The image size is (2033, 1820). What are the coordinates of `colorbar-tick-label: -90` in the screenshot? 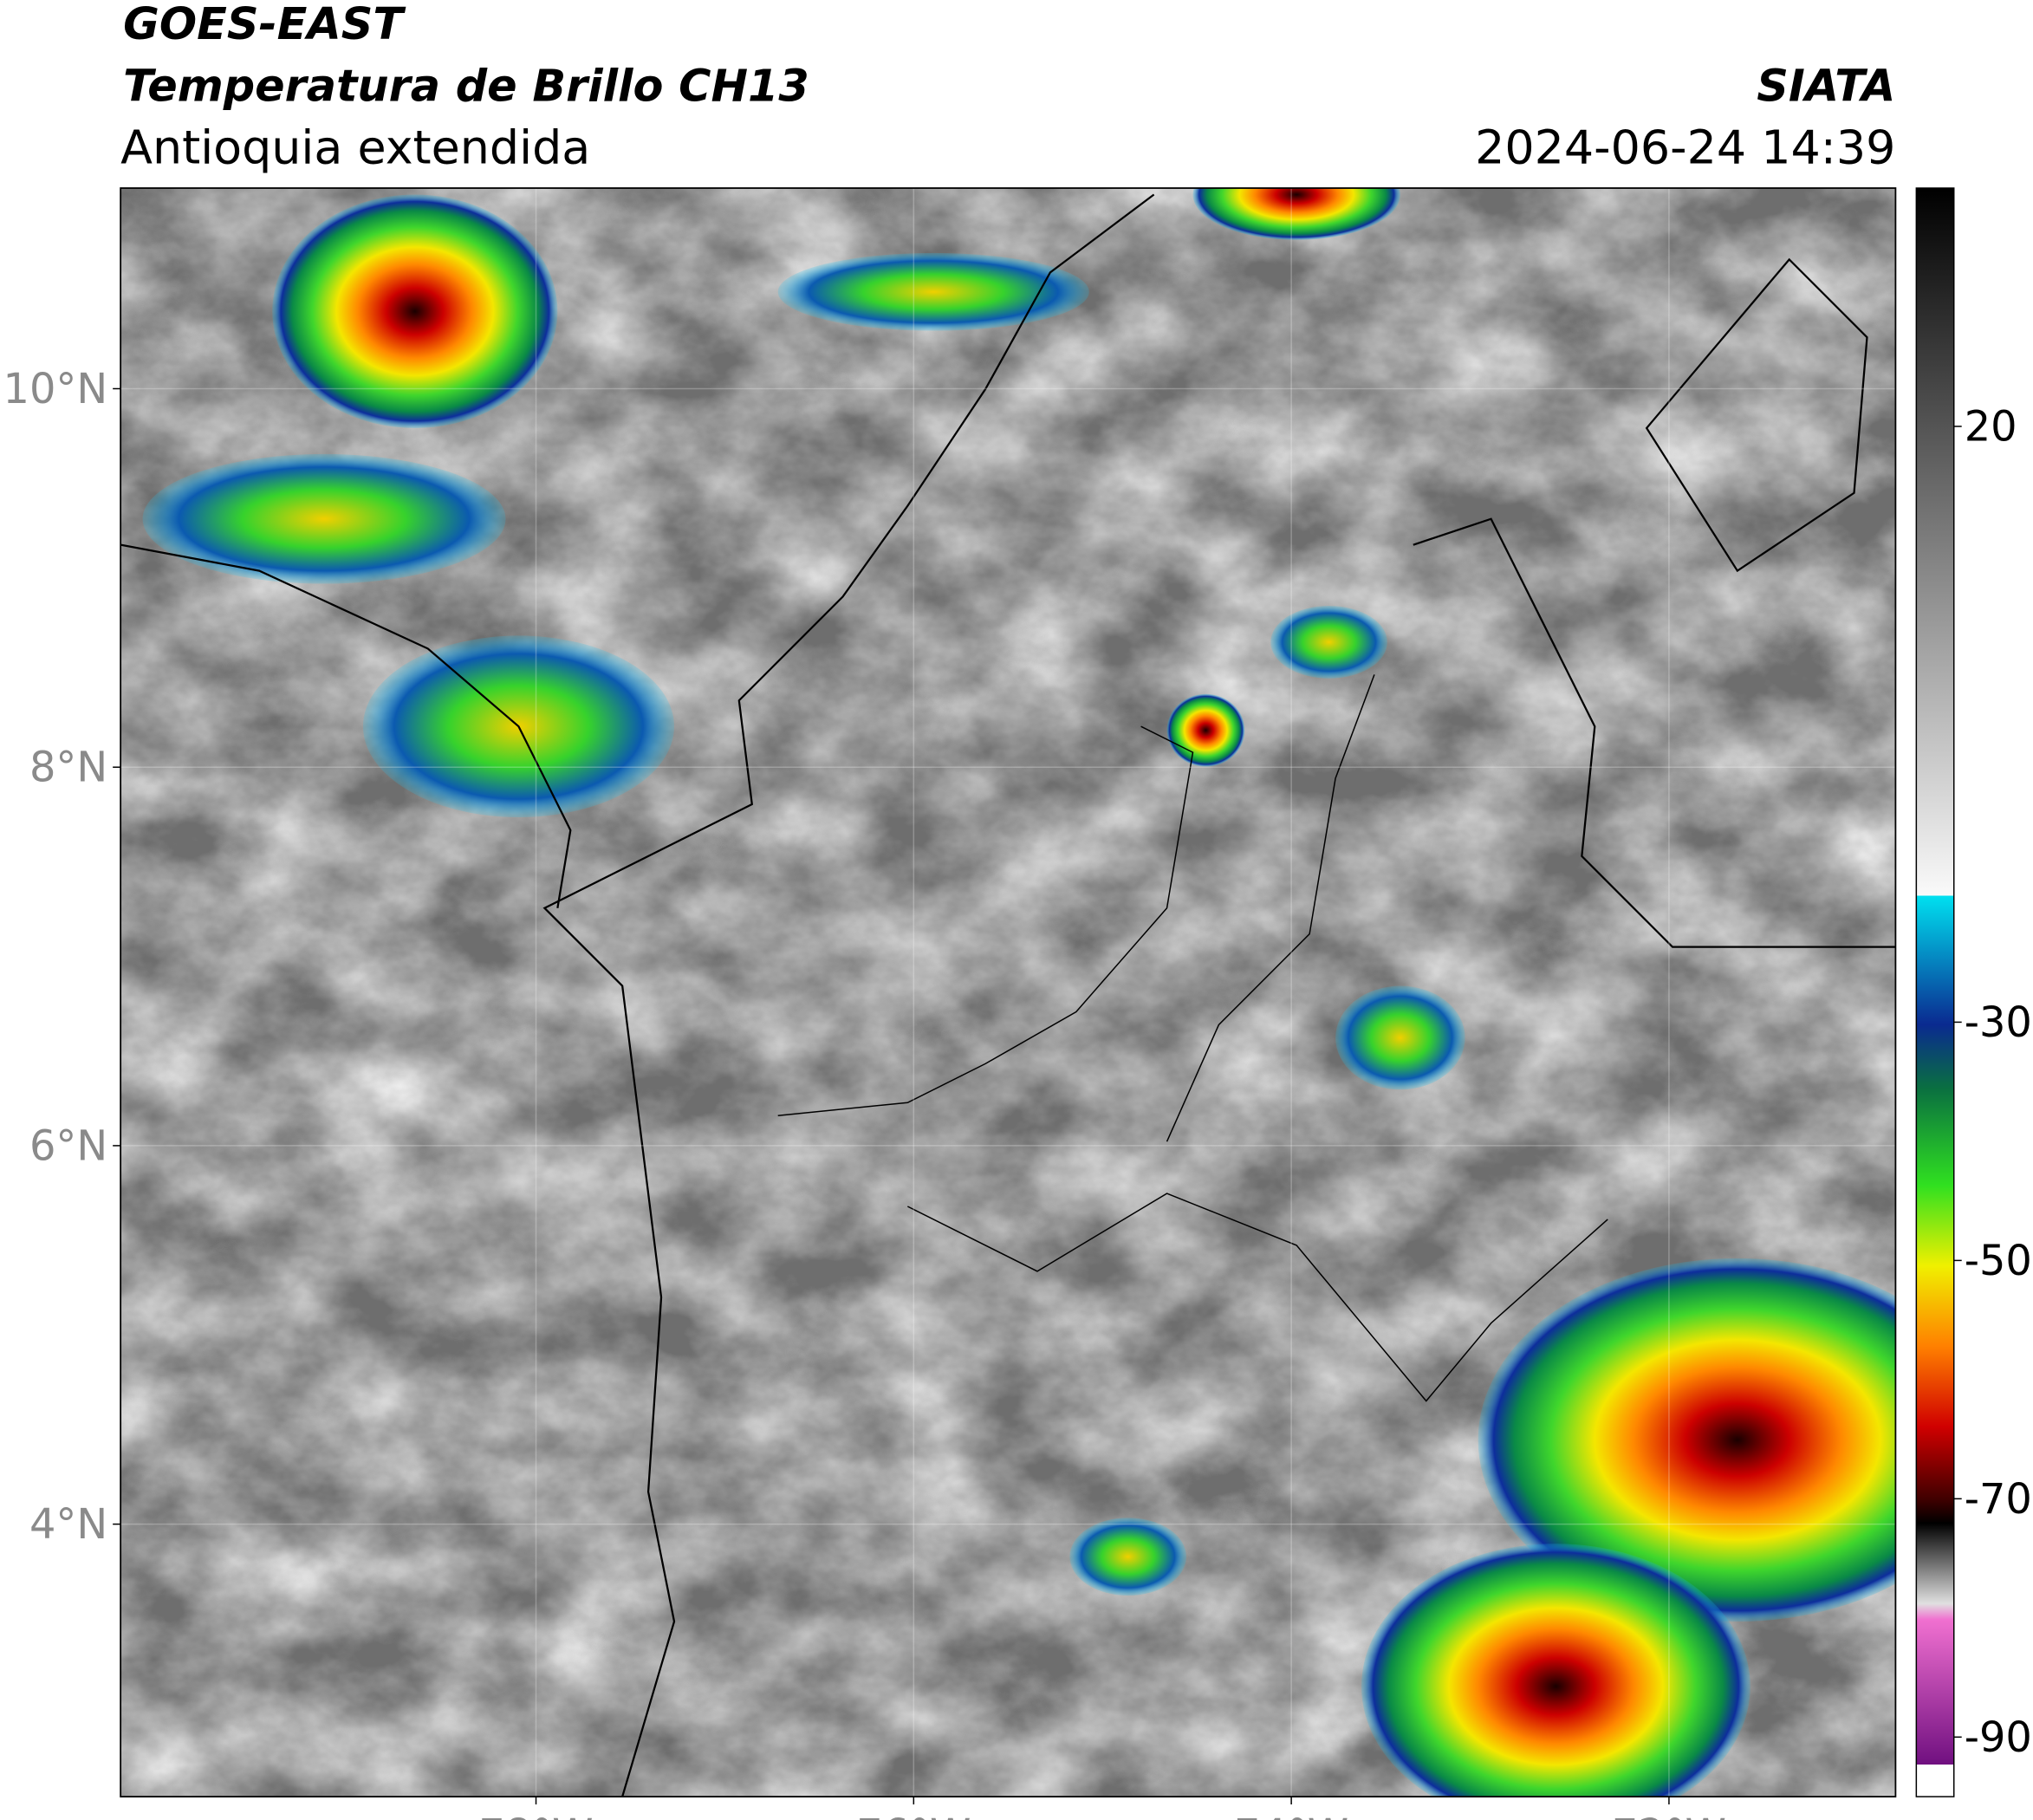 It's located at (1998, 1738).